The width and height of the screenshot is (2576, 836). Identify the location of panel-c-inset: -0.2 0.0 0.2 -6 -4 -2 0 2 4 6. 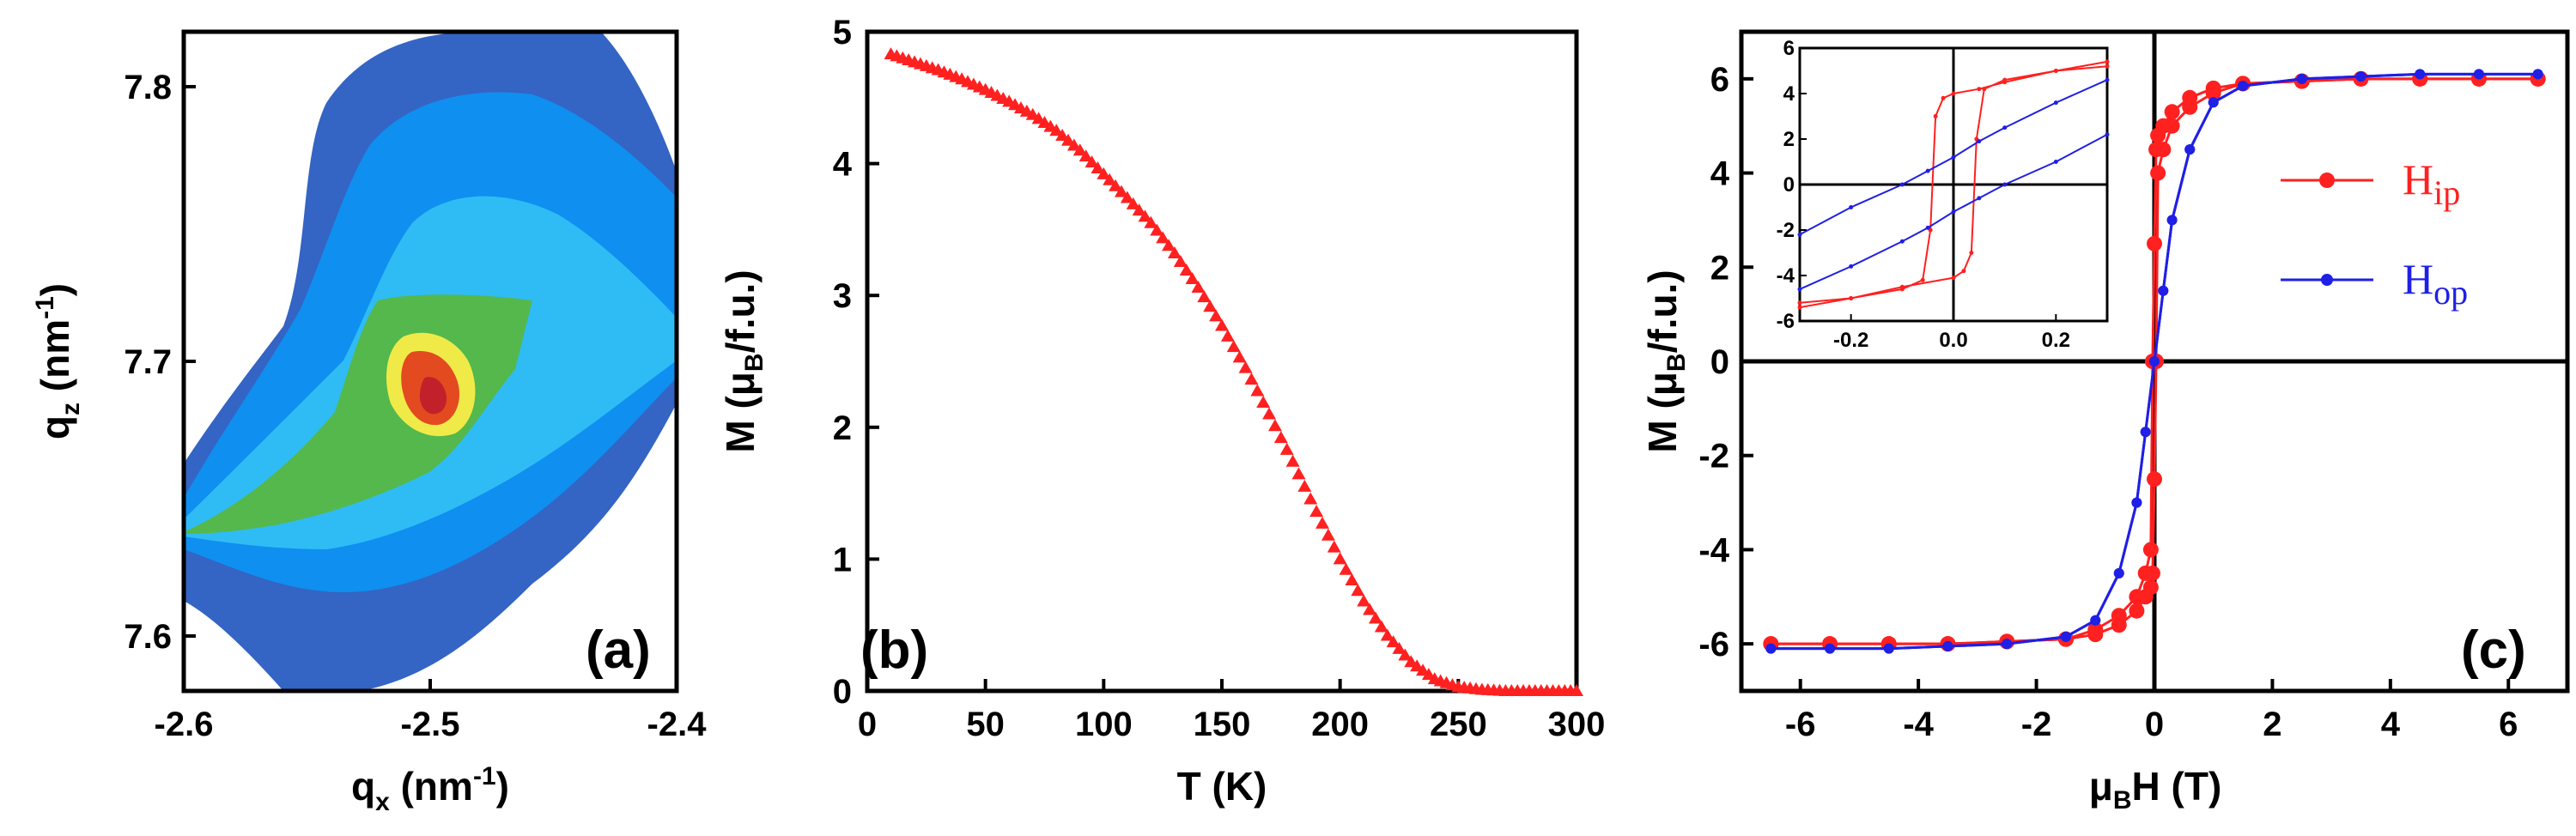
(1944, 194).